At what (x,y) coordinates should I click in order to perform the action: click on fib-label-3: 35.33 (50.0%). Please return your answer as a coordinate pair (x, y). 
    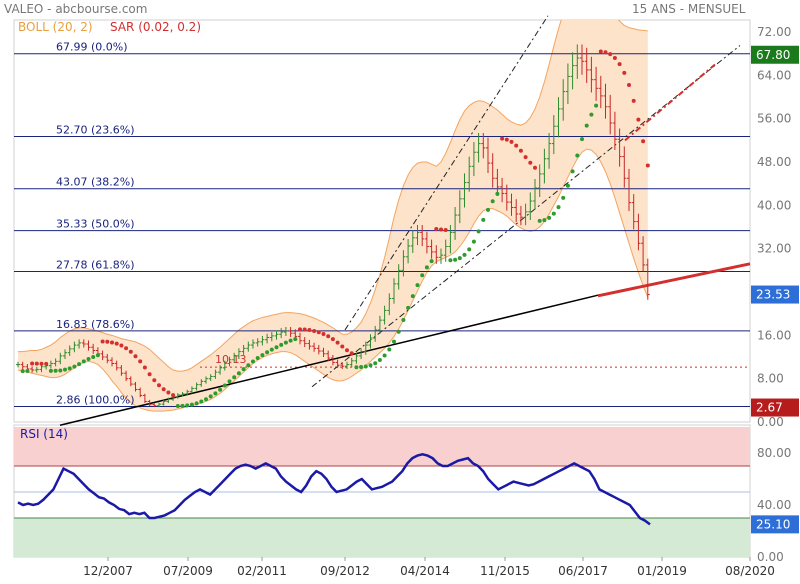
    Looking at the image, I should click on (95, 224).